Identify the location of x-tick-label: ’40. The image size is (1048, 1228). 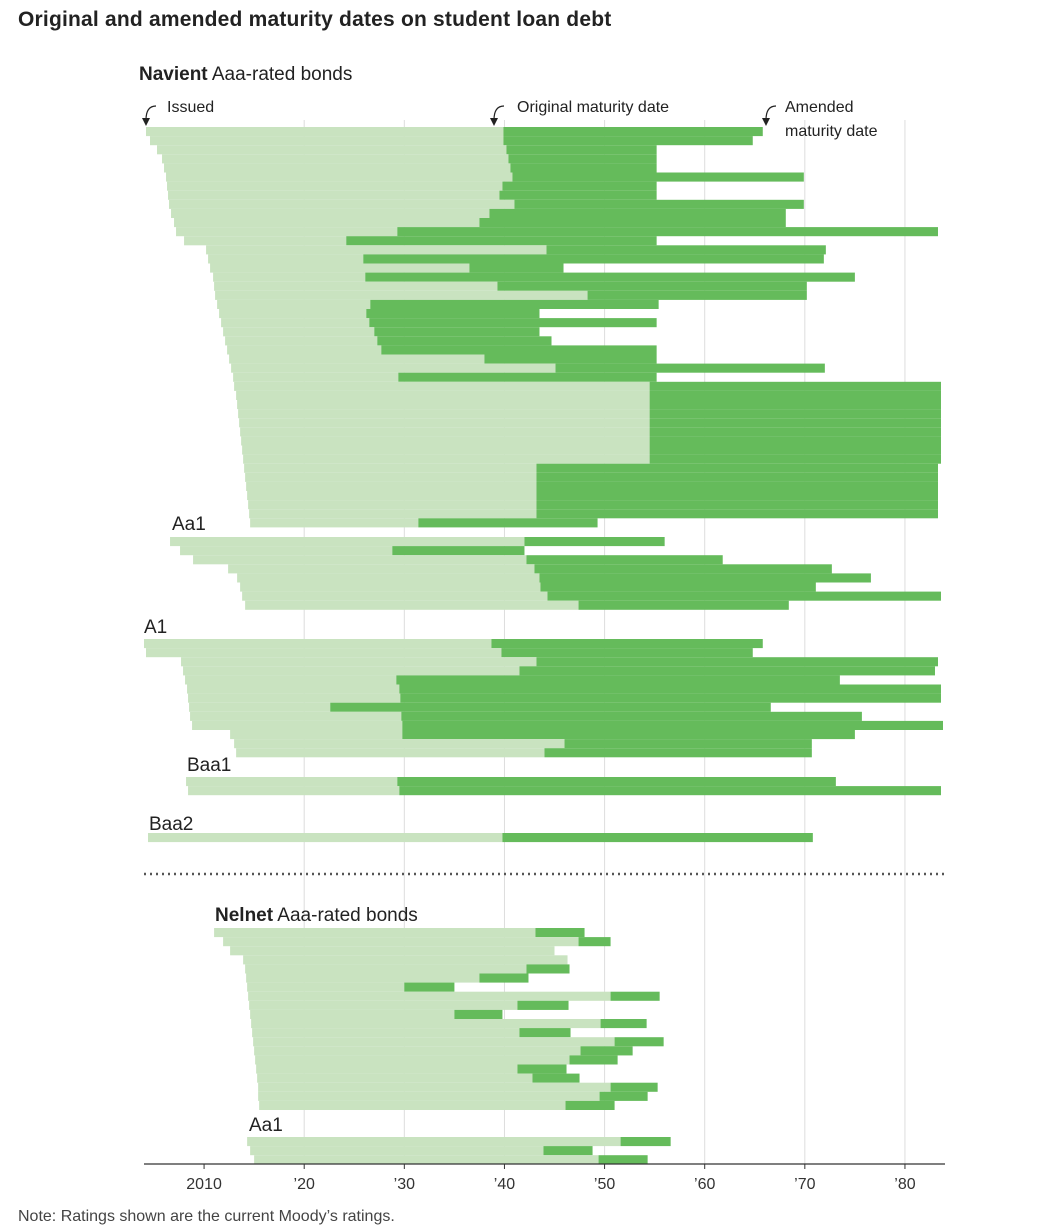
(504, 1184).